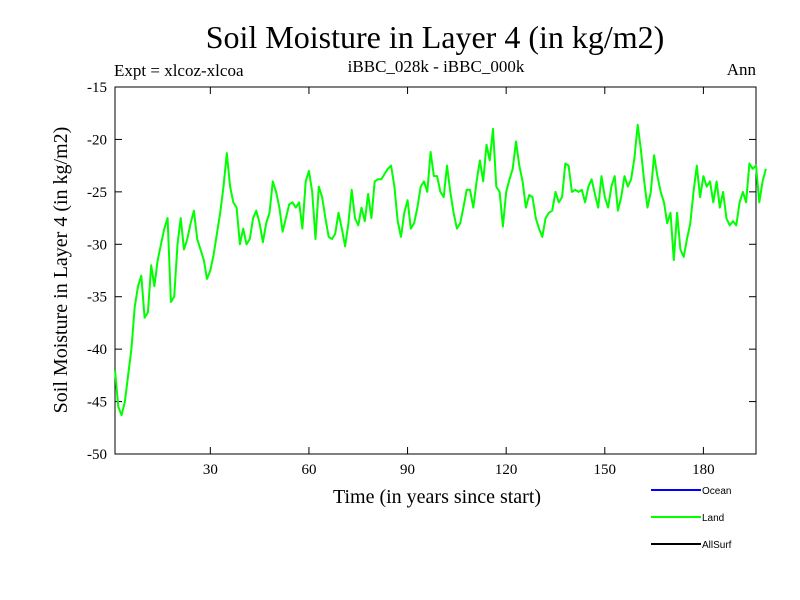  Describe the element at coordinates (97, 88) in the screenshot. I see `y-tick-label: -15` at that location.